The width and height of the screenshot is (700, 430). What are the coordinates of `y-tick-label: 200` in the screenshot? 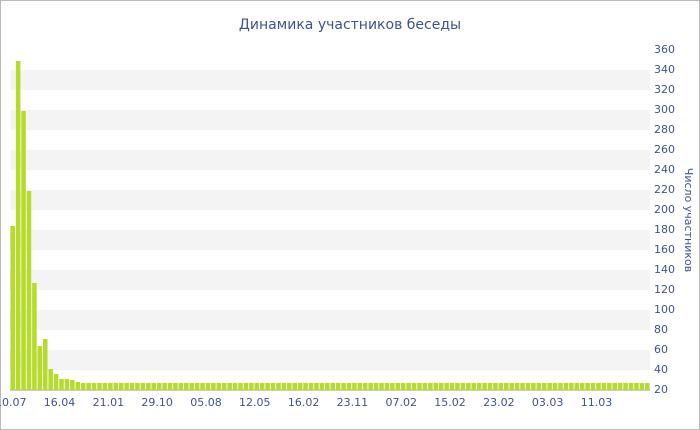 It's located at (664, 209).